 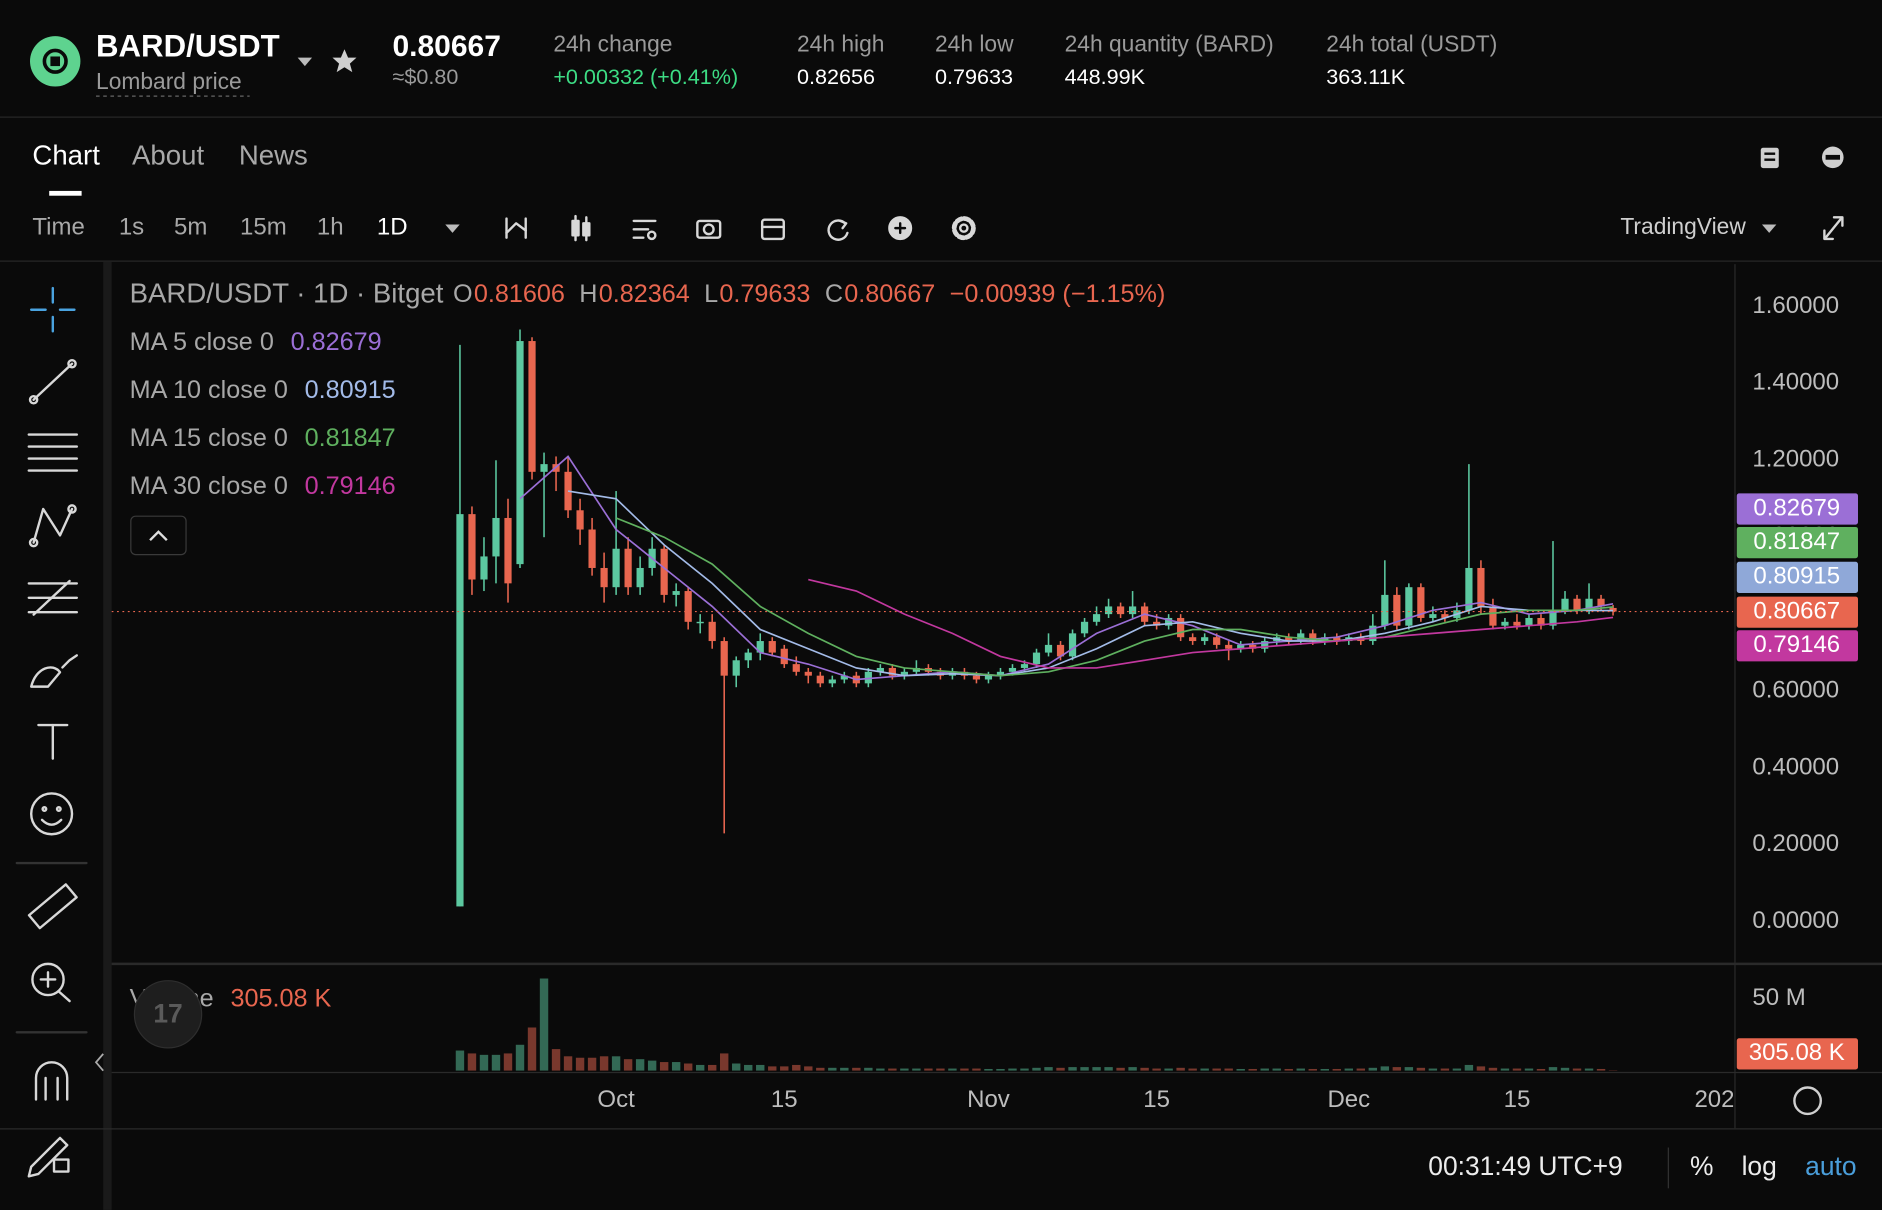 I want to click on scale-option: log, so click(x=1759, y=1166).